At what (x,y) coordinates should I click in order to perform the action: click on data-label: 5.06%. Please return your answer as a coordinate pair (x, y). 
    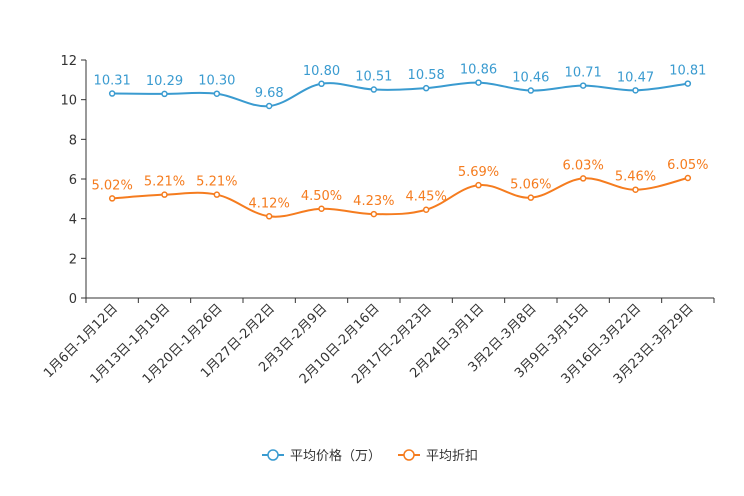
    Looking at the image, I should click on (530, 185).